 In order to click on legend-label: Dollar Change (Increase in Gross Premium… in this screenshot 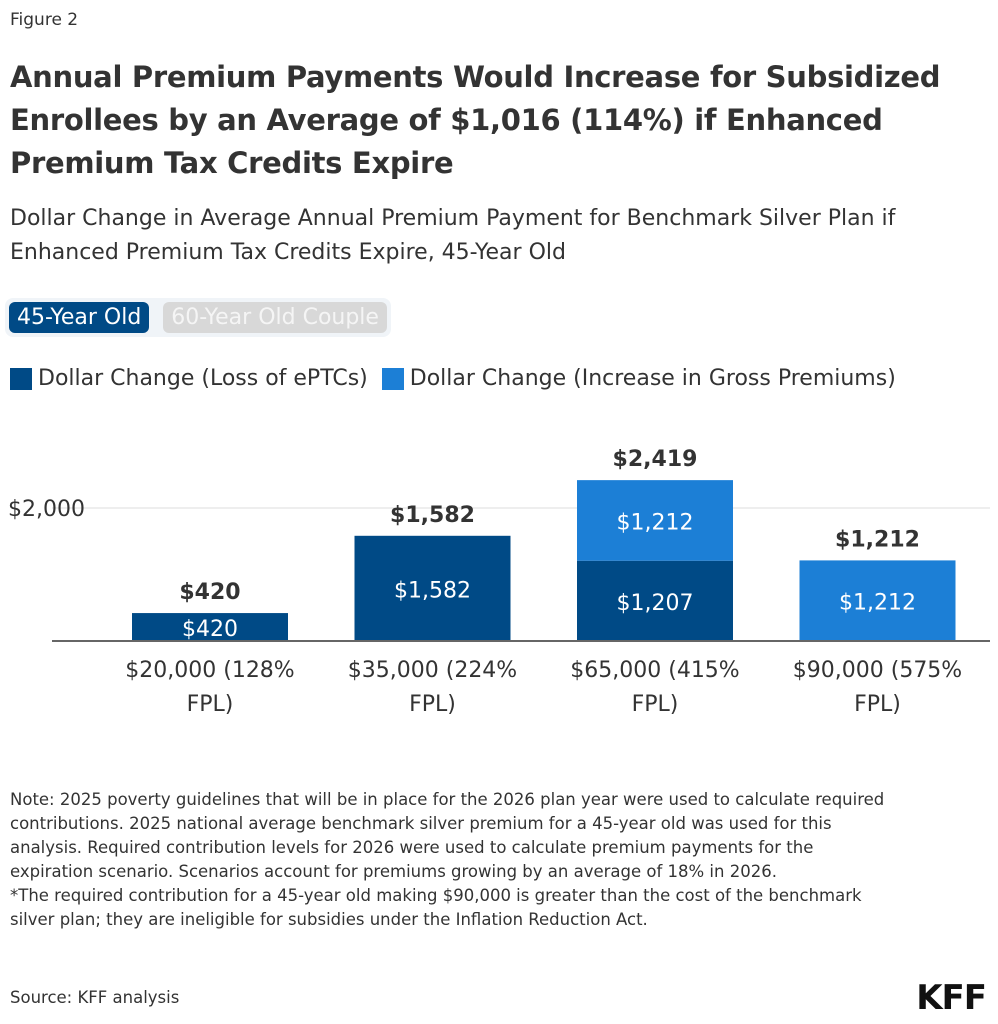, I will do `click(652, 378)`.